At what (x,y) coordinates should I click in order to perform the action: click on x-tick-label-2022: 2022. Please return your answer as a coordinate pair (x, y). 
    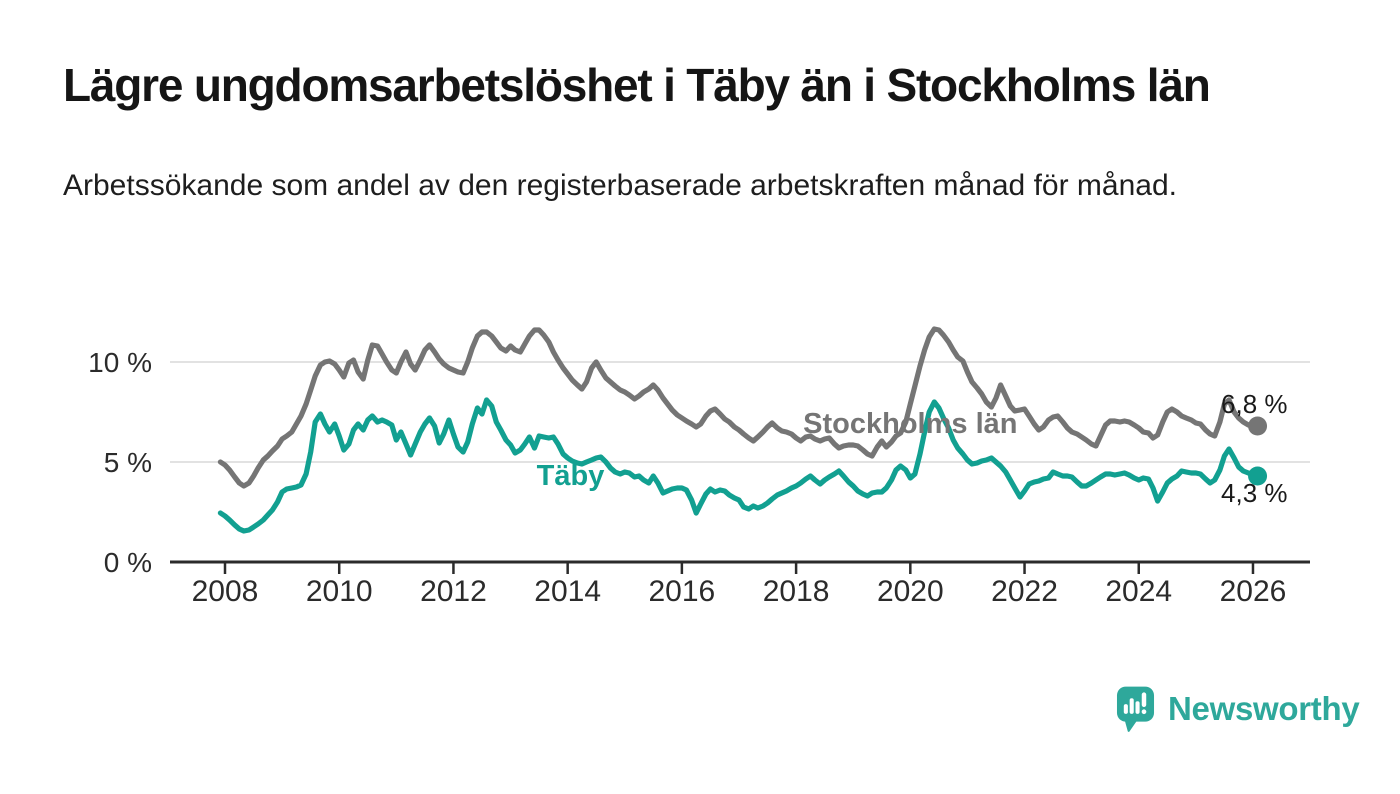
    Looking at the image, I should click on (1024, 591).